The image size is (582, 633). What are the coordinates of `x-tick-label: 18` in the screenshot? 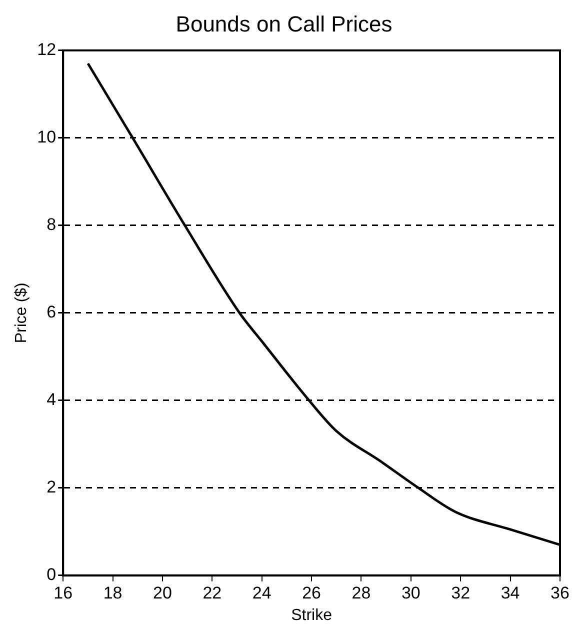 It's located at (112, 592).